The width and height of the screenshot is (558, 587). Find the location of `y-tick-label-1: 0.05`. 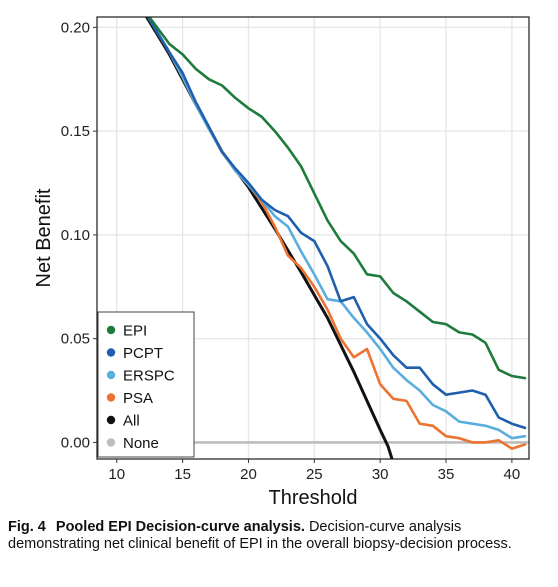

y-tick-label-1: 0.05 is located at coordinates (75, 339).